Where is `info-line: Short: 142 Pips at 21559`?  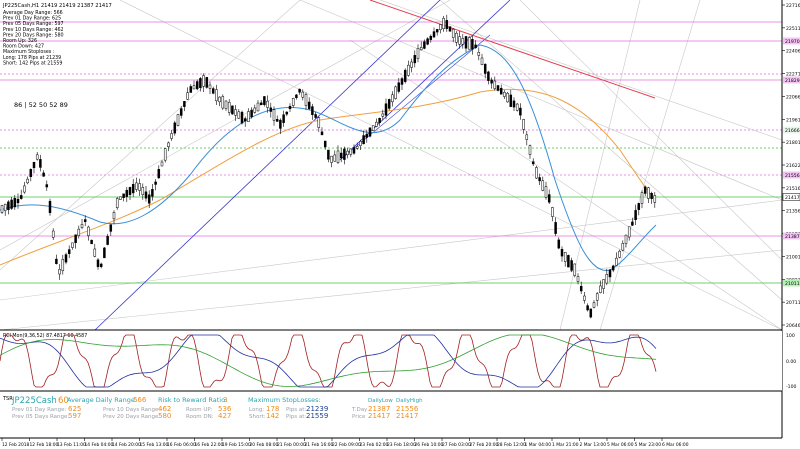 info-line: Short: 142 Pips at 21559 is located at coordinates (33, 63).